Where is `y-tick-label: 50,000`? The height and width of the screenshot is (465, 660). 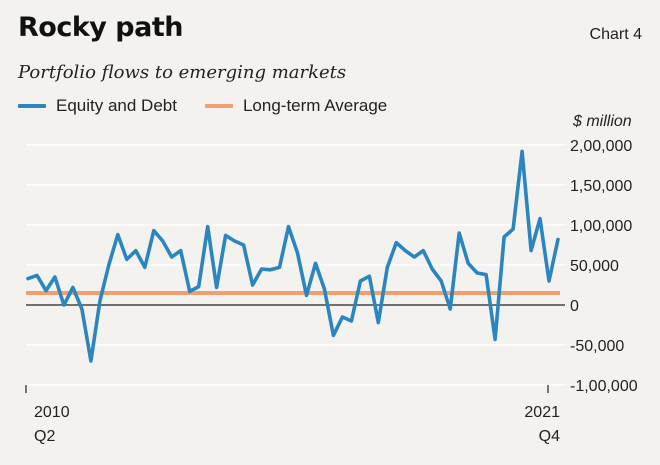
y-tick-label: 50,000 is located at coordinates (594, 266).